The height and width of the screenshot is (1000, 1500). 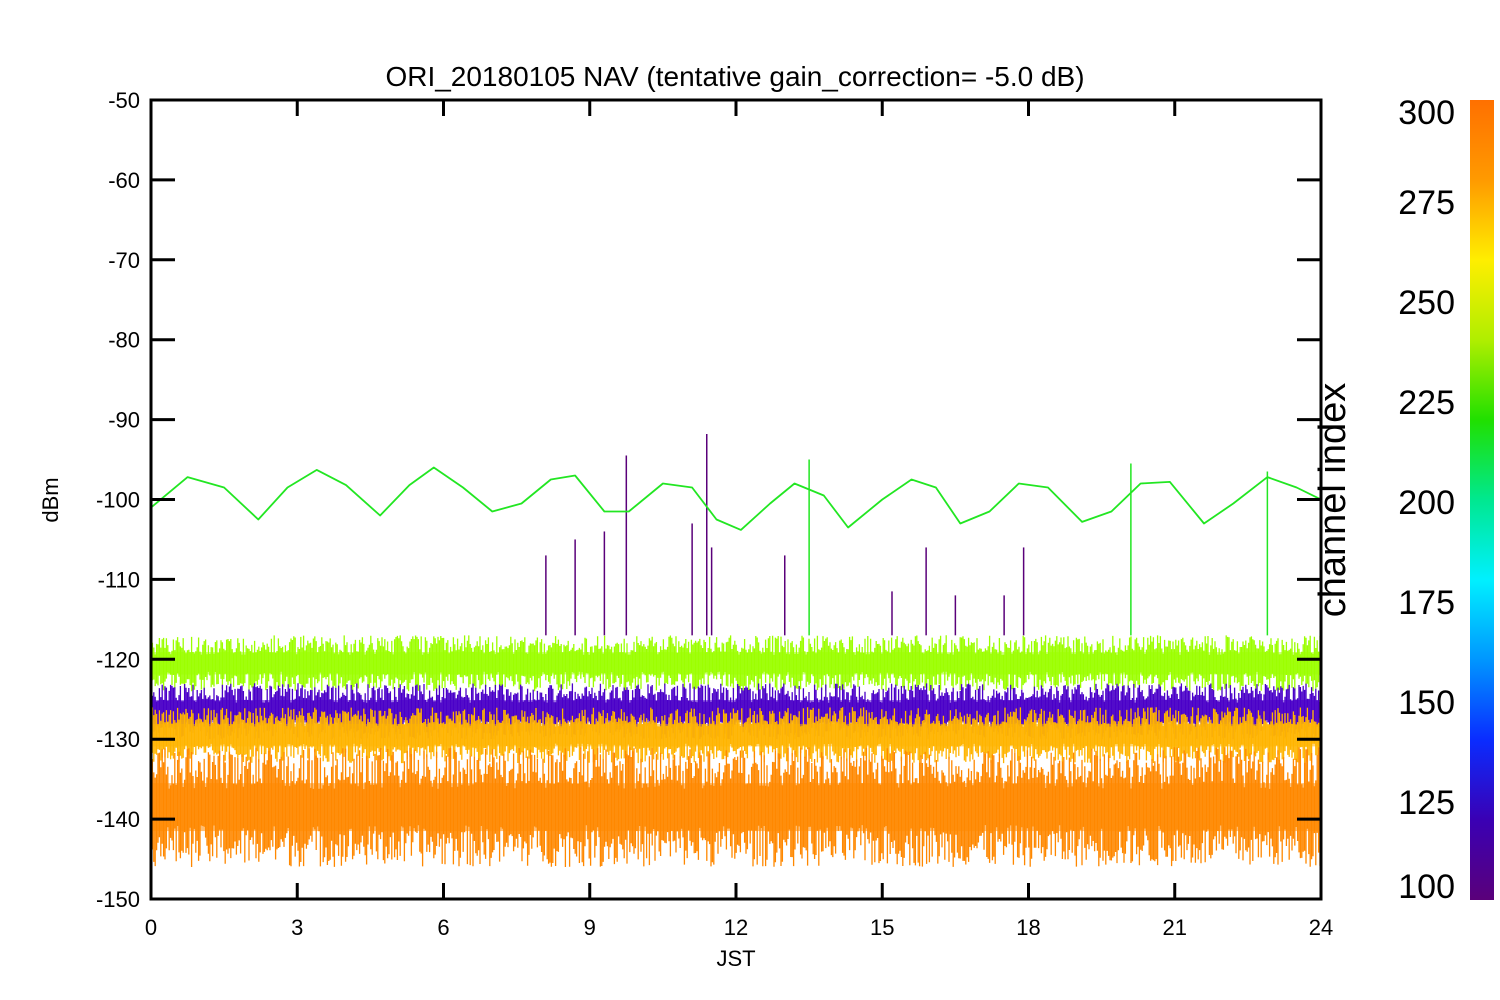 What do you see at coordinates (124, 180) in the screenshot?
I see `y-tick-label: -60` at bounding box center [124, 180].